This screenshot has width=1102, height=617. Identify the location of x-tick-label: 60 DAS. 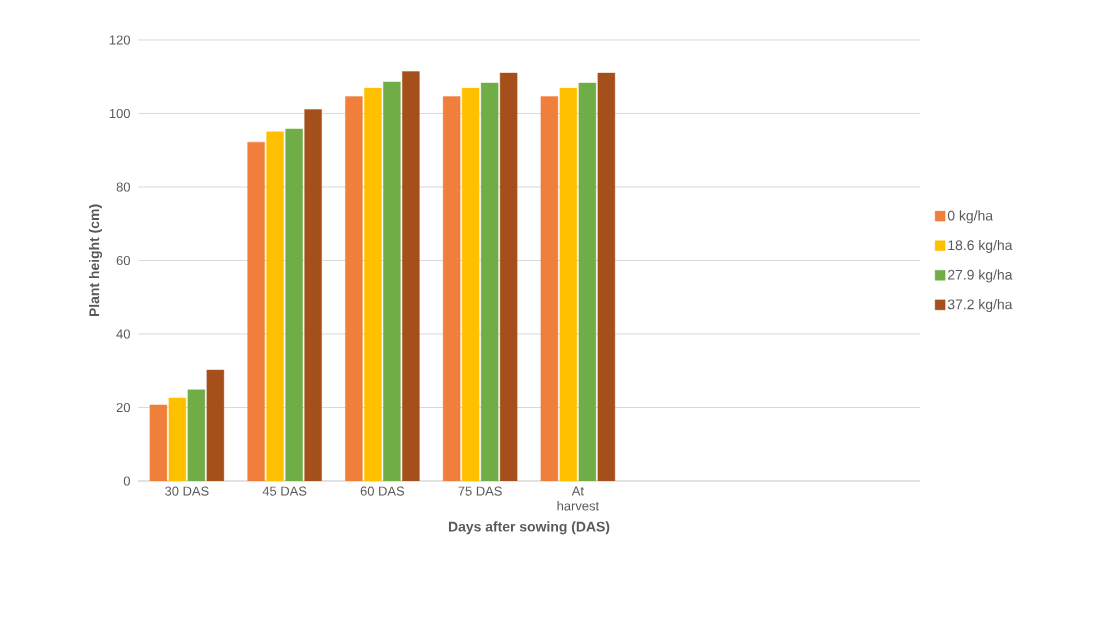
(382, 491).